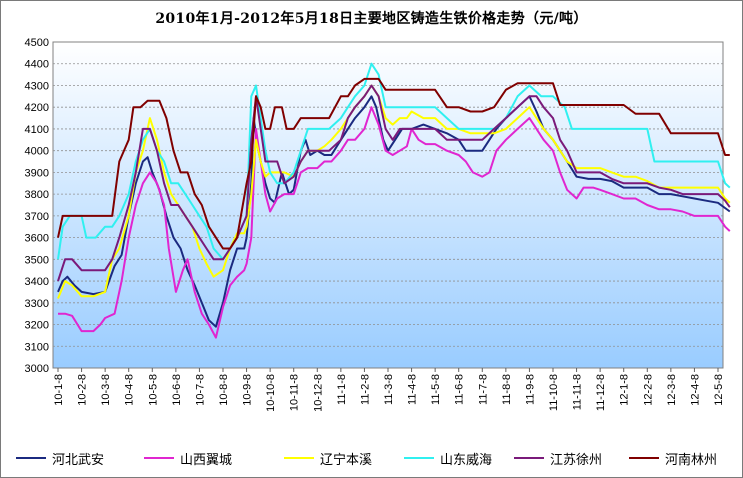 Image resolution: width=743 pixels, height=478 pixels. What do you see at coordinates (130, 390) in the screenshot?
I see `x-tick-label: 10-4-8` at bounding box center [130, 390].